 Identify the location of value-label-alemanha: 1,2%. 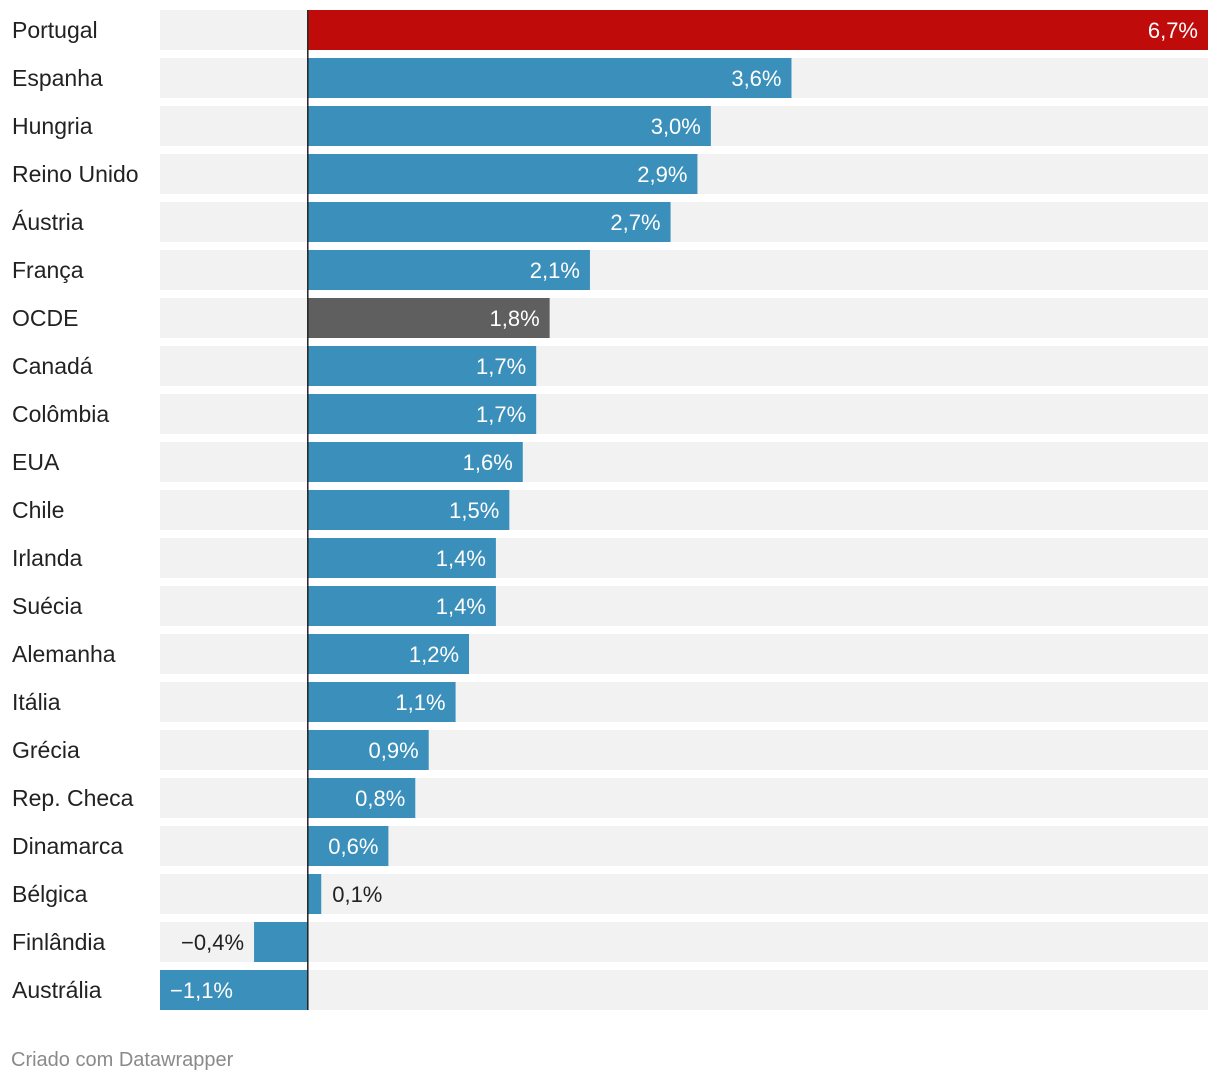
(434, 654).